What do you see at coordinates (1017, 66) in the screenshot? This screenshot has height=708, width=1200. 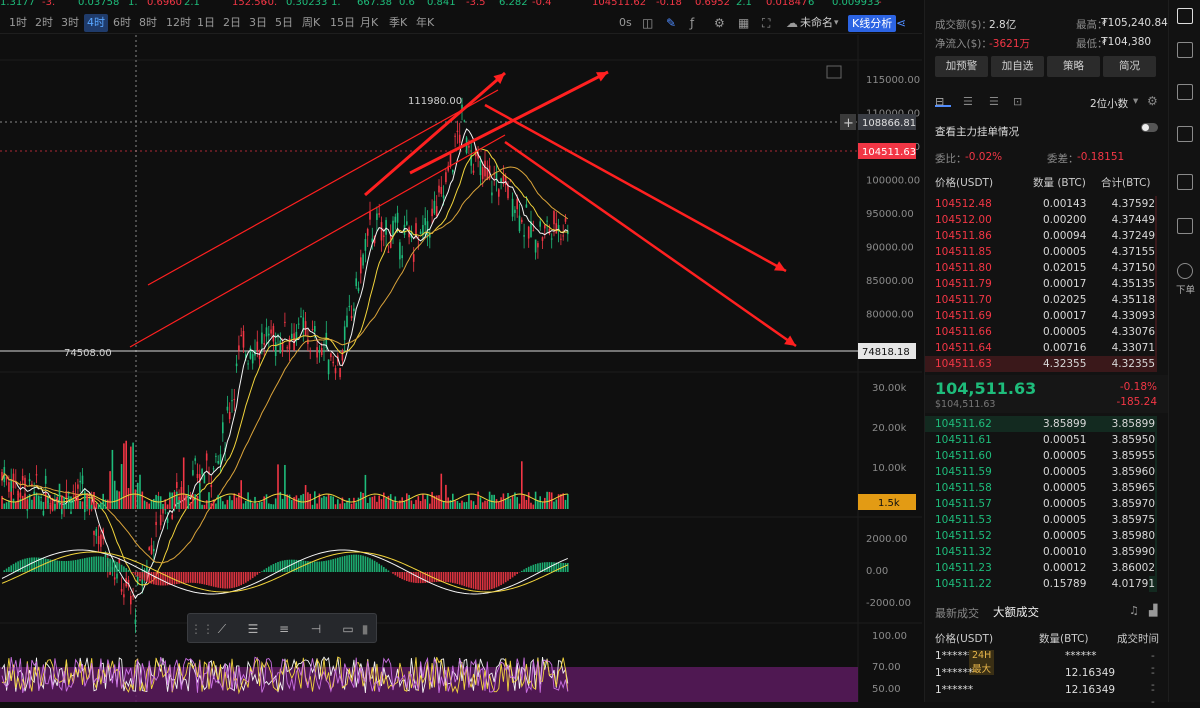 I see `add-watchlist-button: 加自选` at bounding box center [1017, 66].